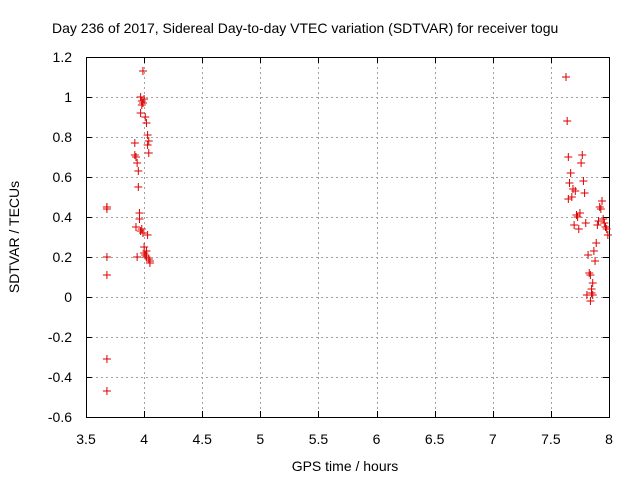  What do you see at coordinates (68, 97) in the screenshot?
I see `y-tick-label: 1` at bounding box center [68, 97].